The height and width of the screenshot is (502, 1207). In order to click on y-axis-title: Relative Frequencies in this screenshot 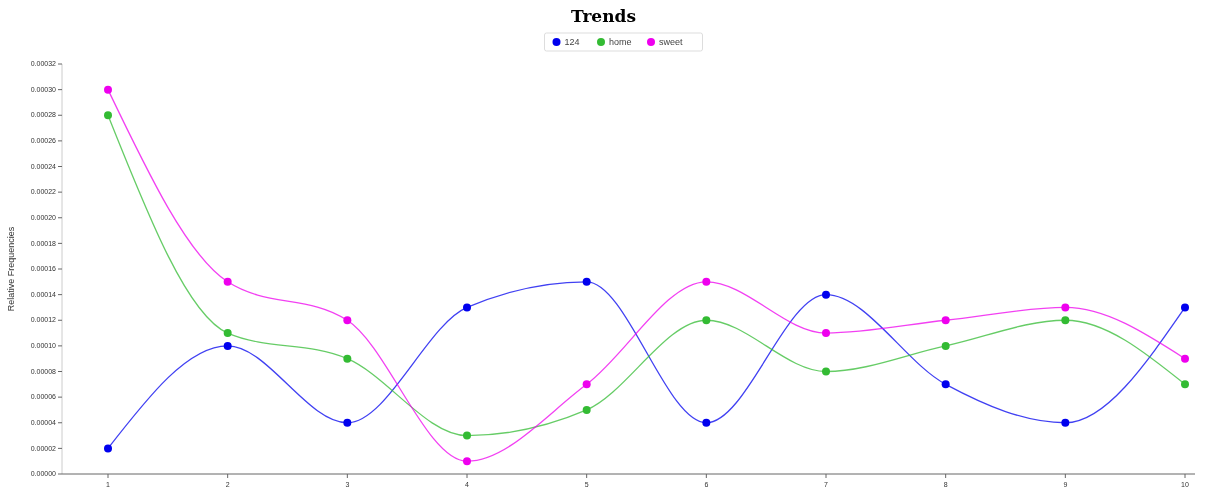, I will do `click(11, 269)`.